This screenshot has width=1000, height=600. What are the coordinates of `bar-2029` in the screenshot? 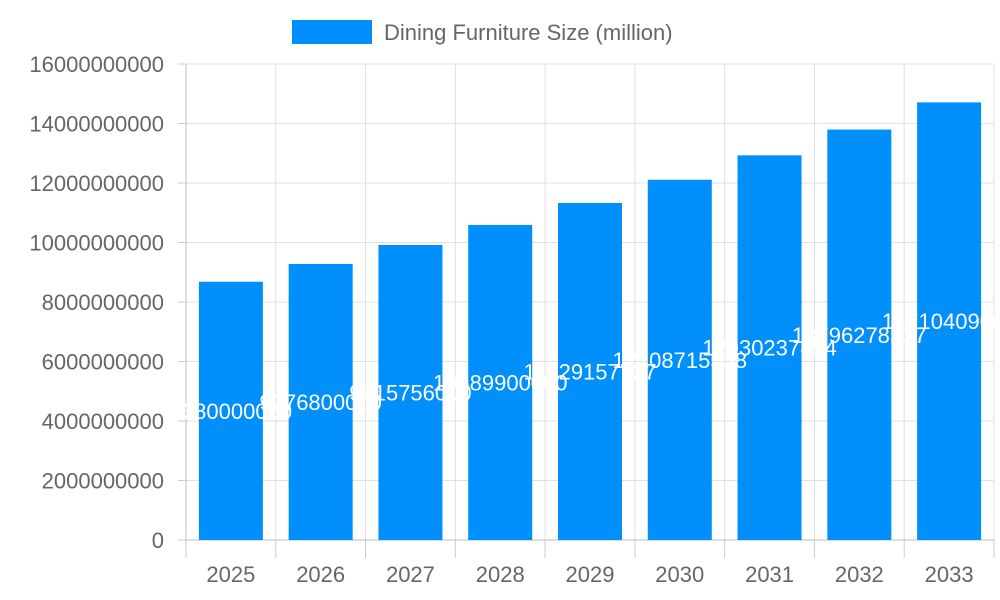 It's located at (590, 371).